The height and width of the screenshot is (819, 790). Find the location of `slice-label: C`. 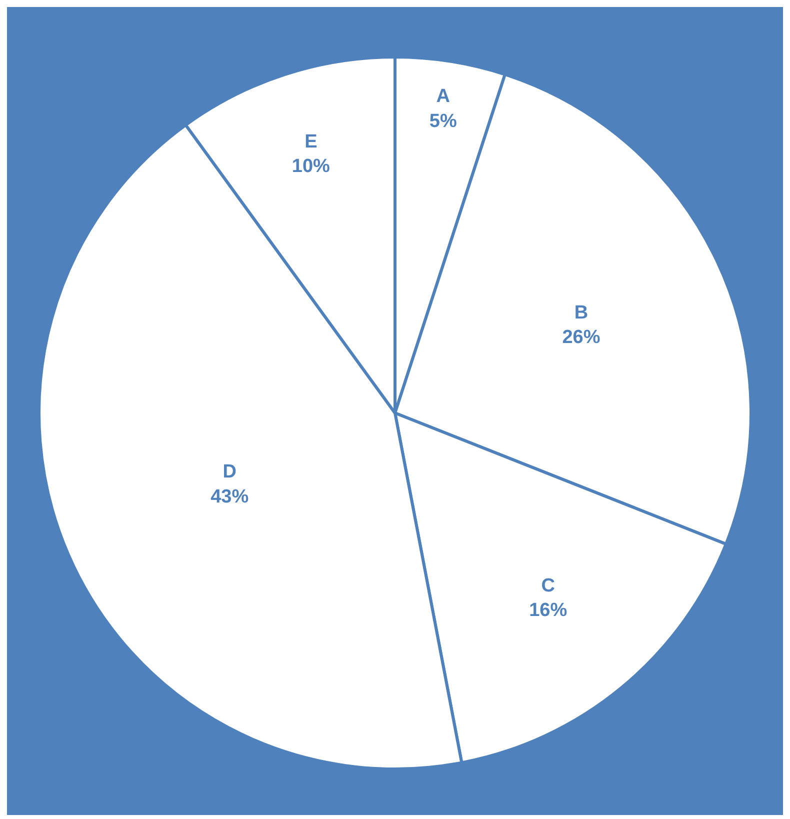

slice-label: C is located at coordinates (548, 585).